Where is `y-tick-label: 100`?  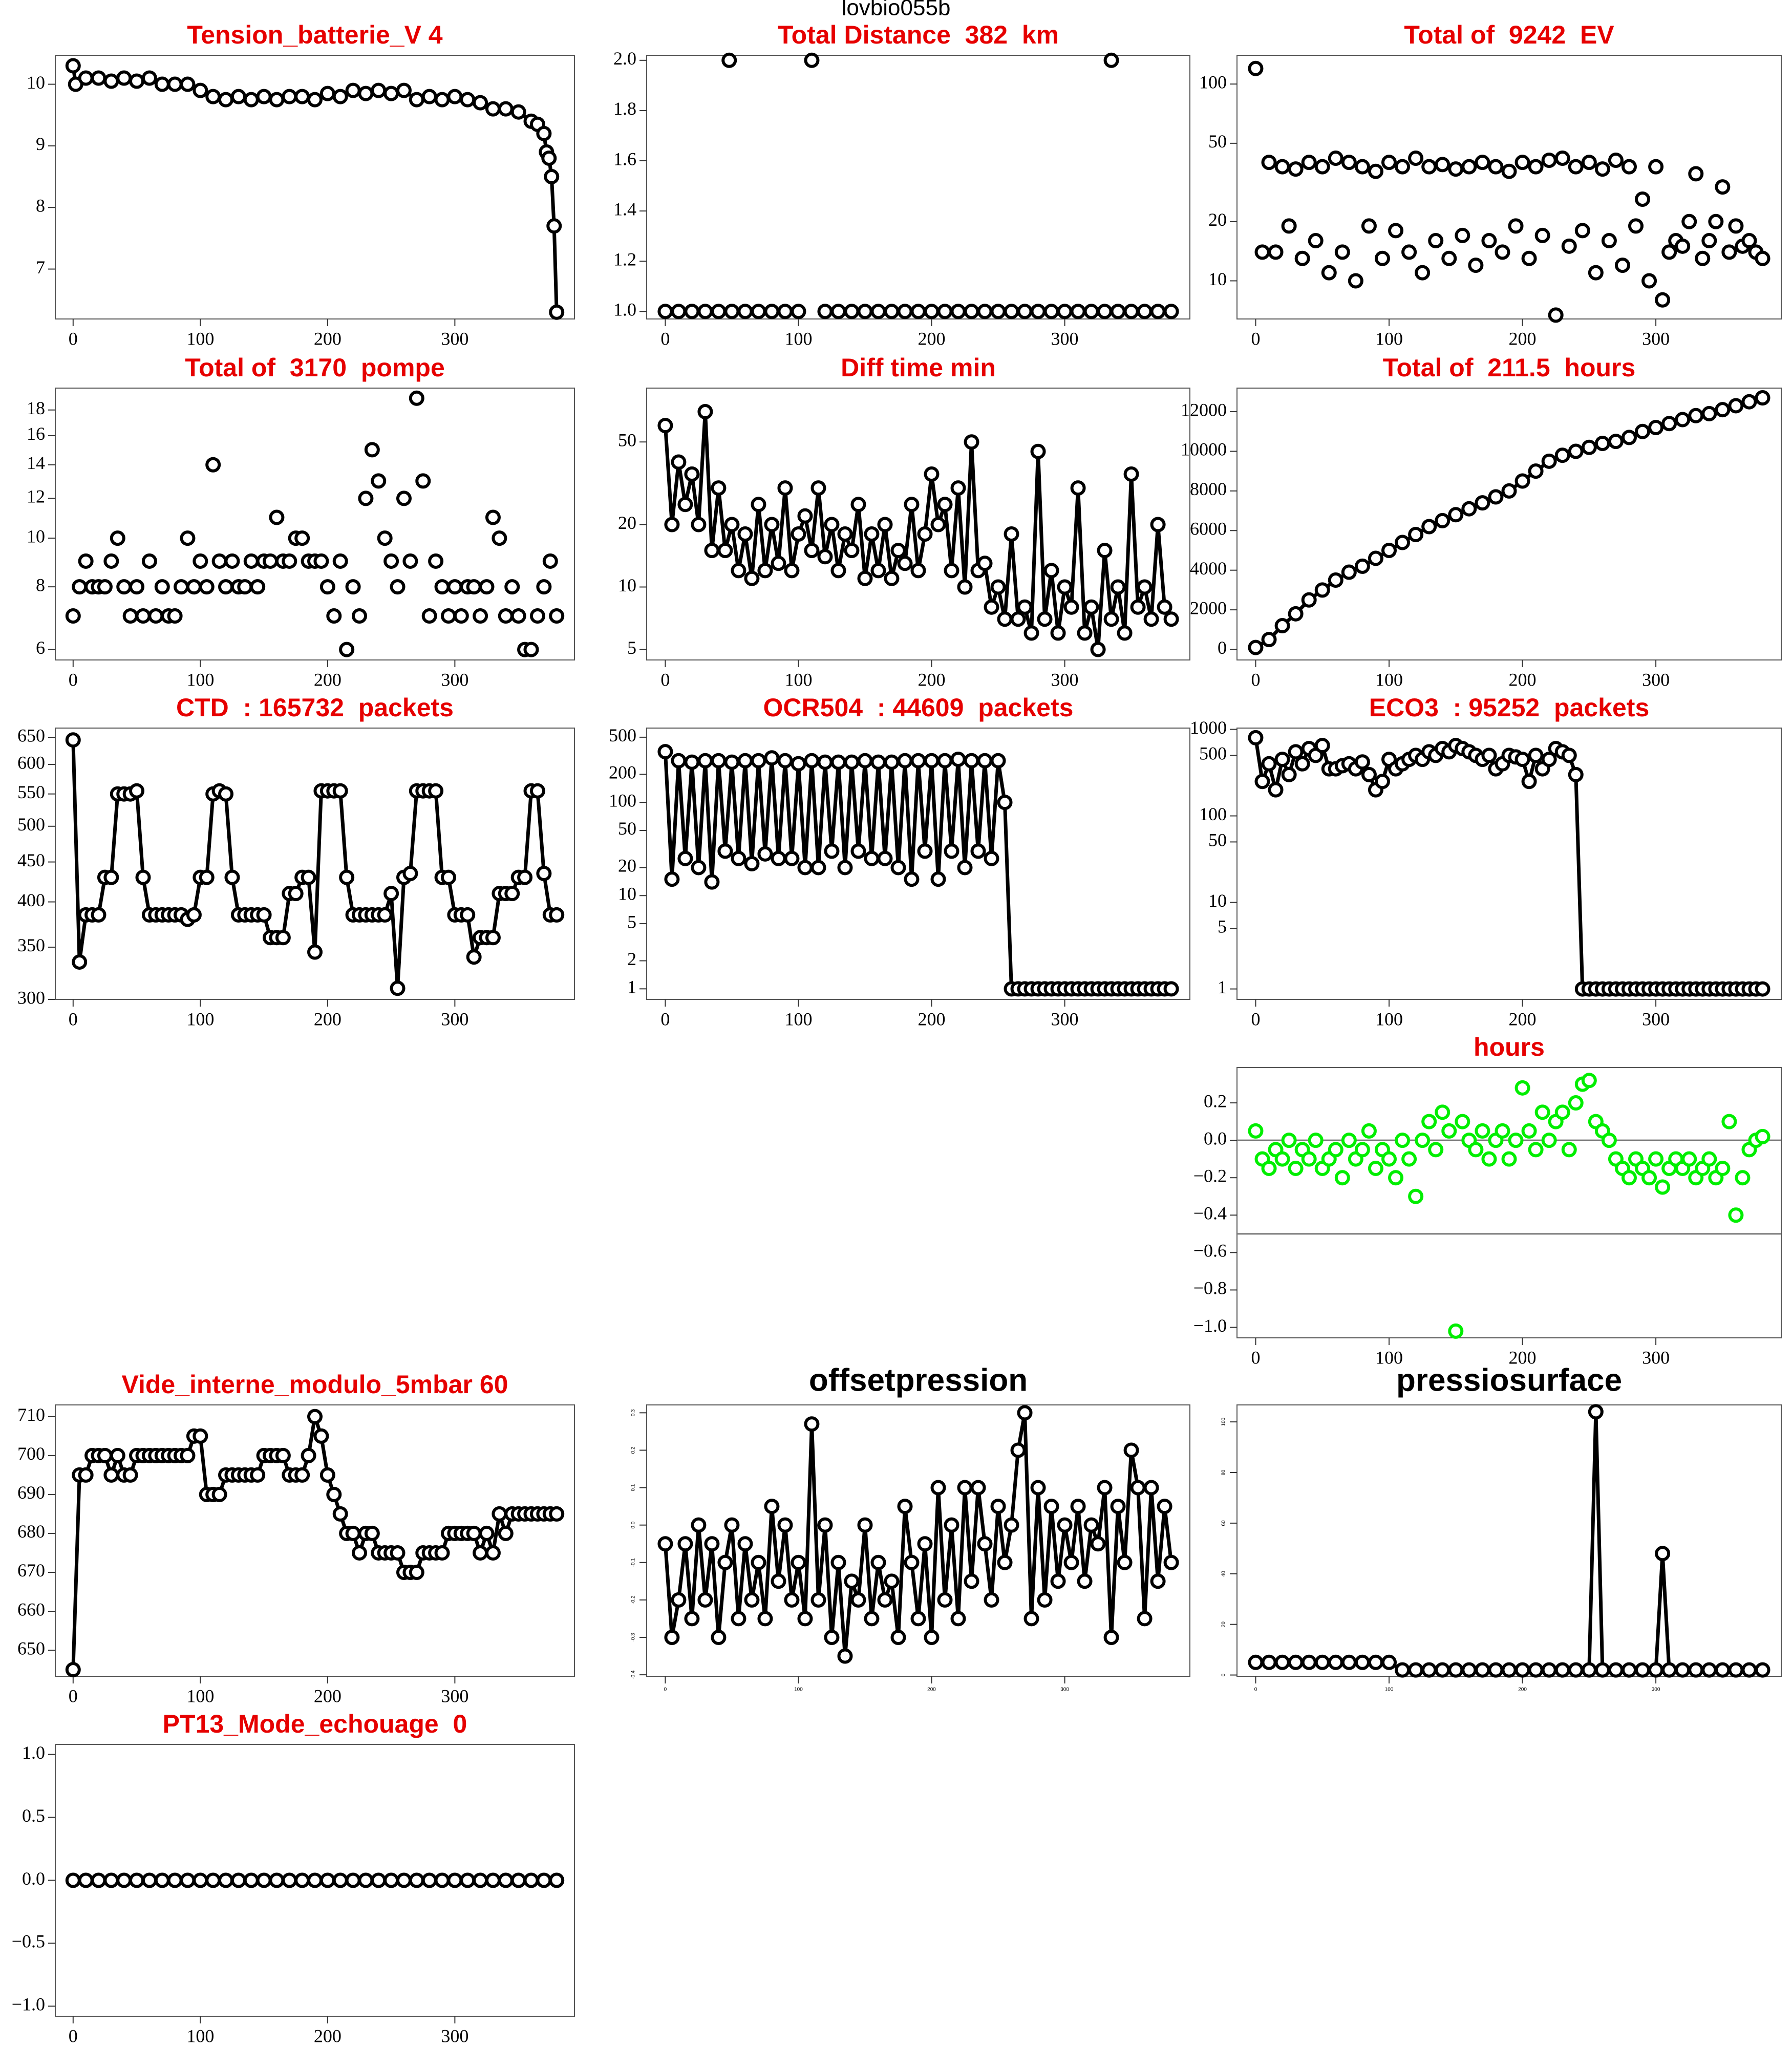
y-tick-label: 100 is located at coordinates (1213, 814).